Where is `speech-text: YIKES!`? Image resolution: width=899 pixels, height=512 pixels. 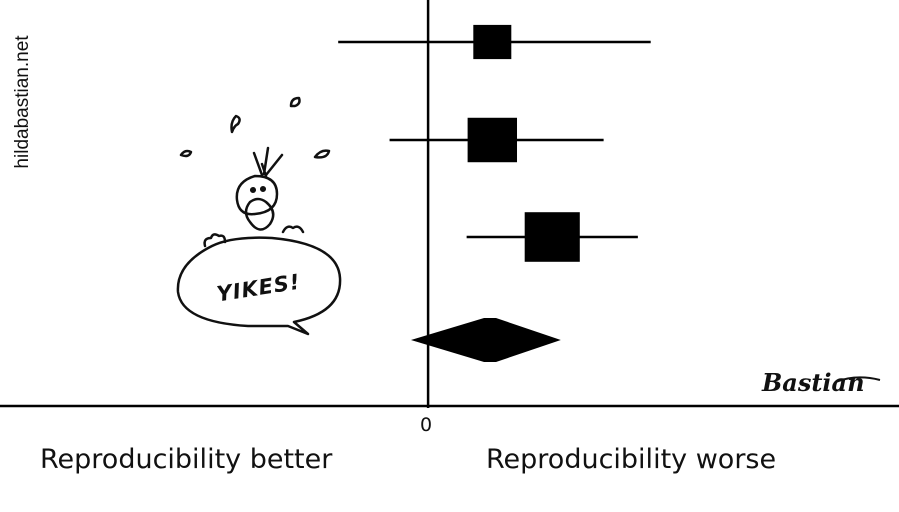 speech-text: YIKES! is located at coordinates (258, 288).